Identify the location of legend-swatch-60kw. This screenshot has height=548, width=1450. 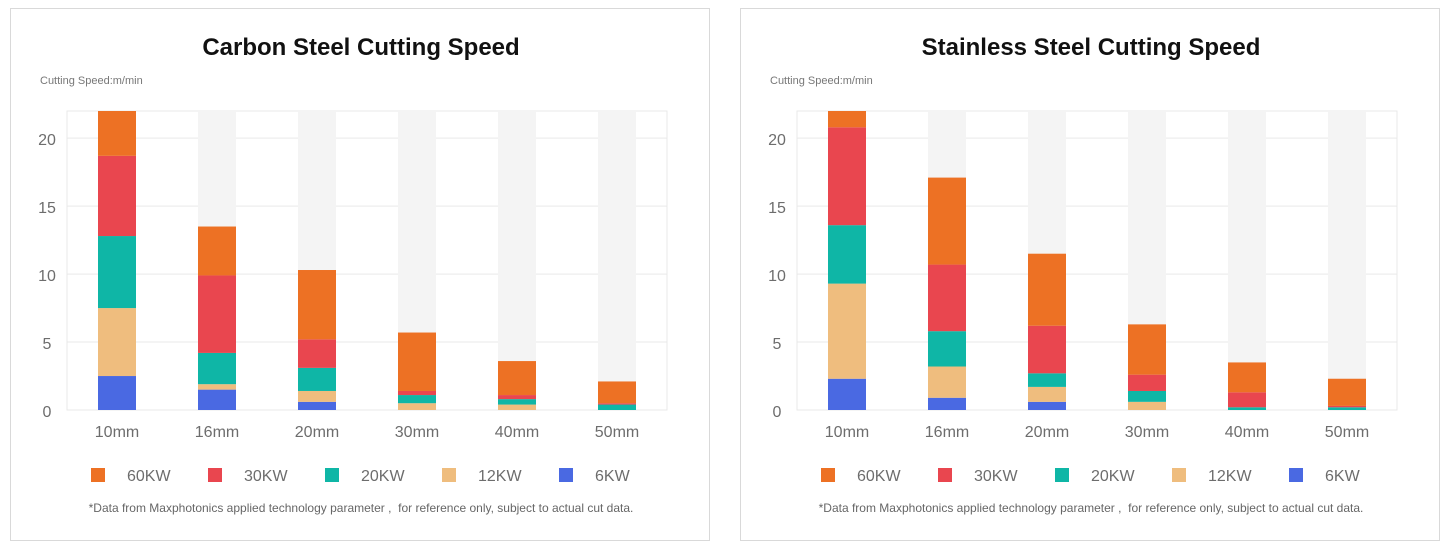
(98, 475).